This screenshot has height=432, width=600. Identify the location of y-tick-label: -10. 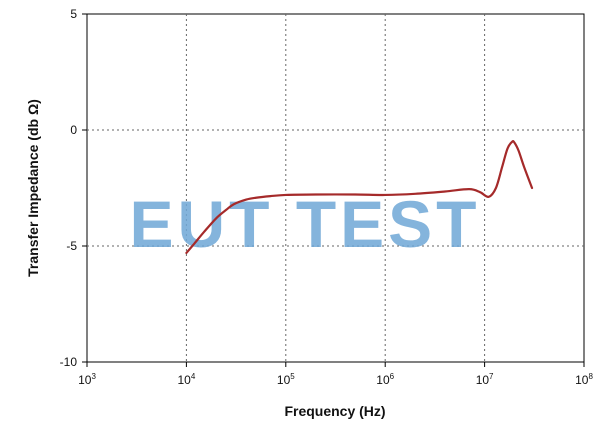
(69, 362).